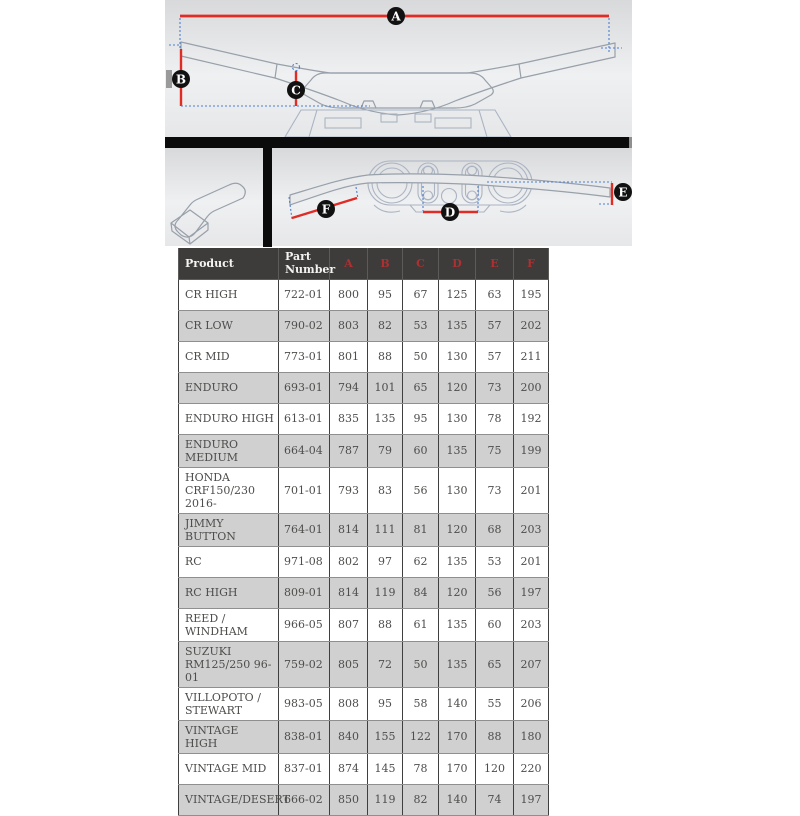 This screenshot has width=800, height=816. I want to click on dimension-cell: 793, so click(348, 490).